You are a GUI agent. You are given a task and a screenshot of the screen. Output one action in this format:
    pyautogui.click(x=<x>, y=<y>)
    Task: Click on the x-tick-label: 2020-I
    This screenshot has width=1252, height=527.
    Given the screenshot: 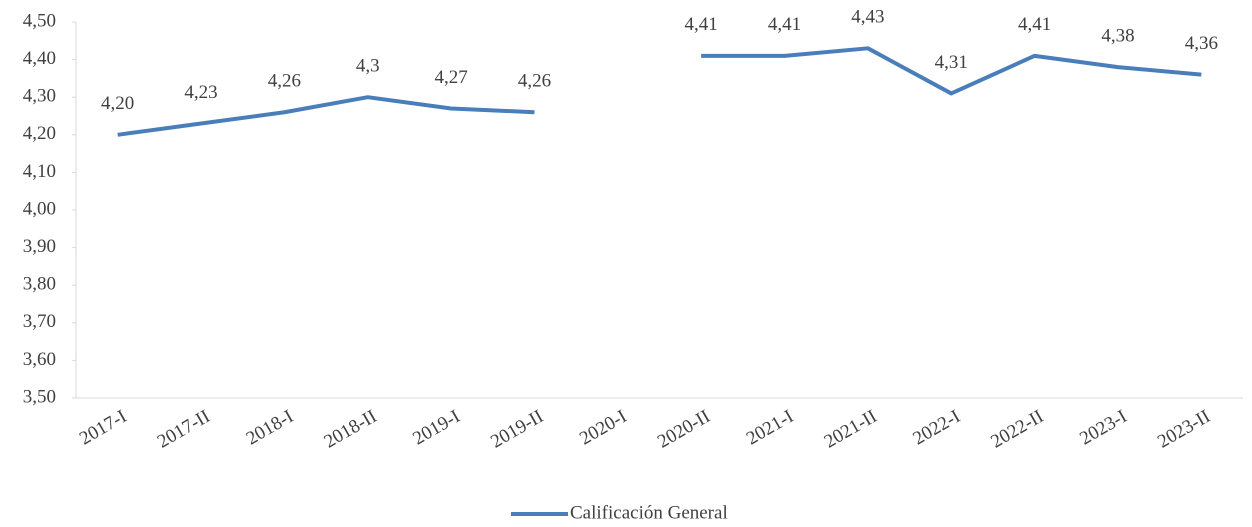 What is the action you would take?
    pyautogui.click(x=603, y=428)
    